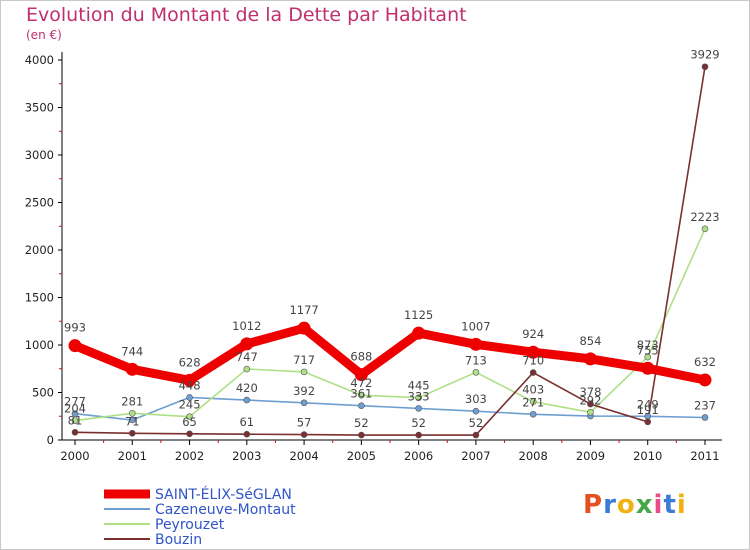  What do you see at coordinates (39, 298) in the screenshot?
I see `y-tick-label: 1500` at bounding box center [39, 298].